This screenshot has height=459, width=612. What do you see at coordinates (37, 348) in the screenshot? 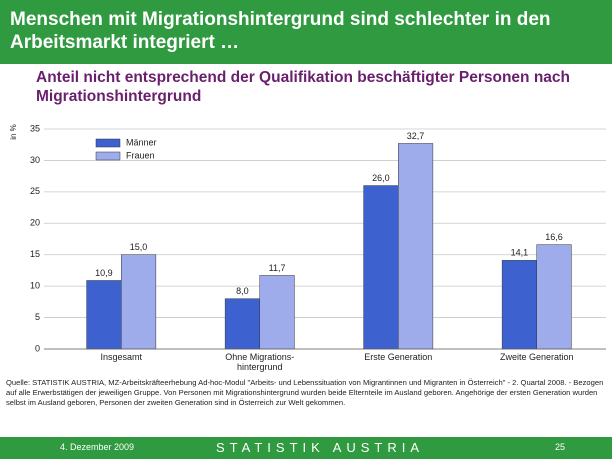
I see `y-tick-label: 0` at bounding box center [37, 348].